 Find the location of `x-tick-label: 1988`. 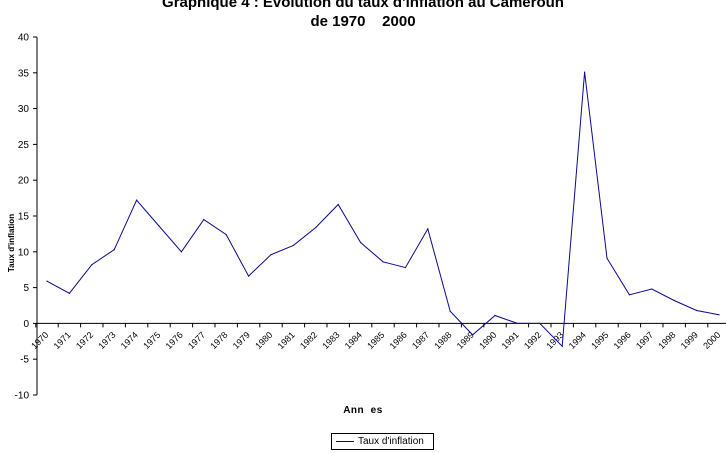

x-tick-label: 1988 is located at coordinates (442, 340).